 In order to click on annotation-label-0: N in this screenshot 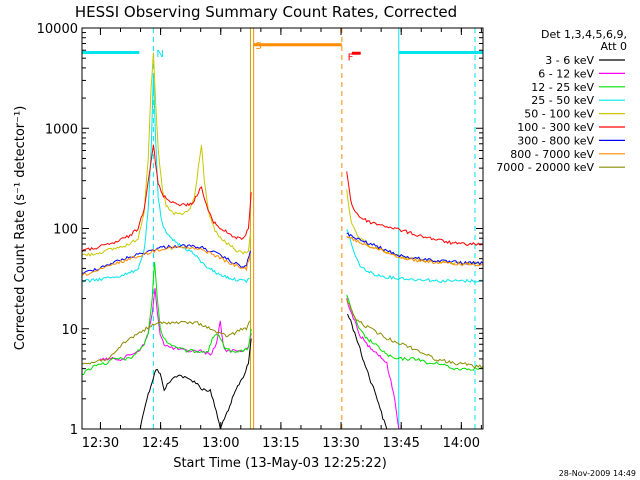, I will do `click(159, 54)`.